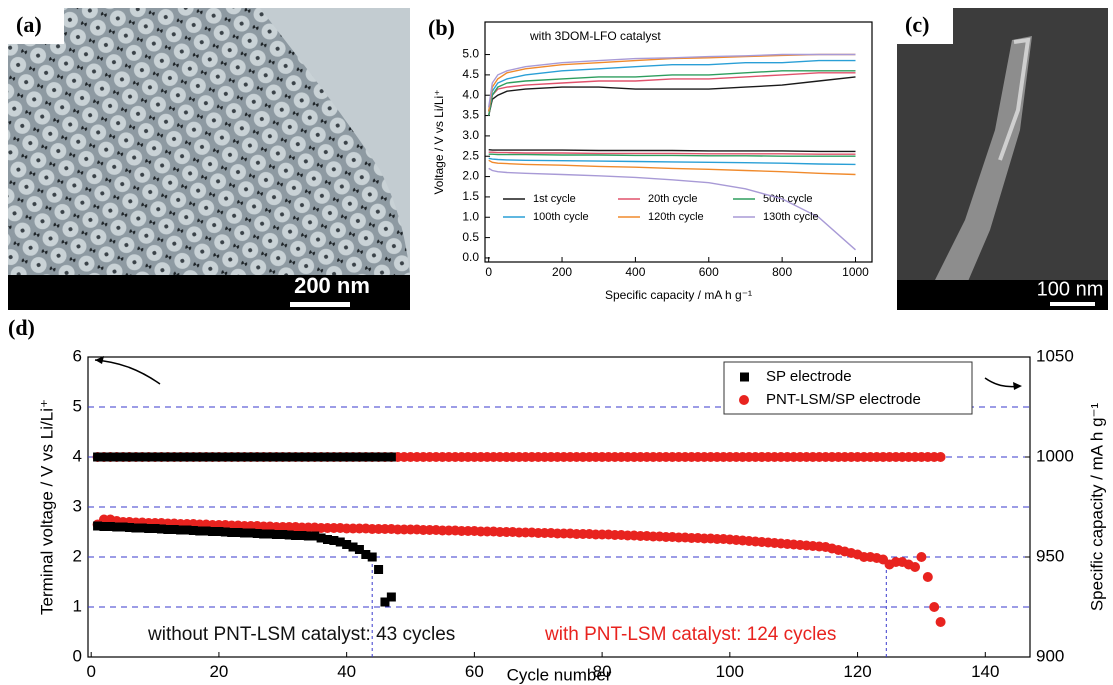  Describe the element at coordinates (744, 400) in the screenshot. I see `legend-marker` at that location.